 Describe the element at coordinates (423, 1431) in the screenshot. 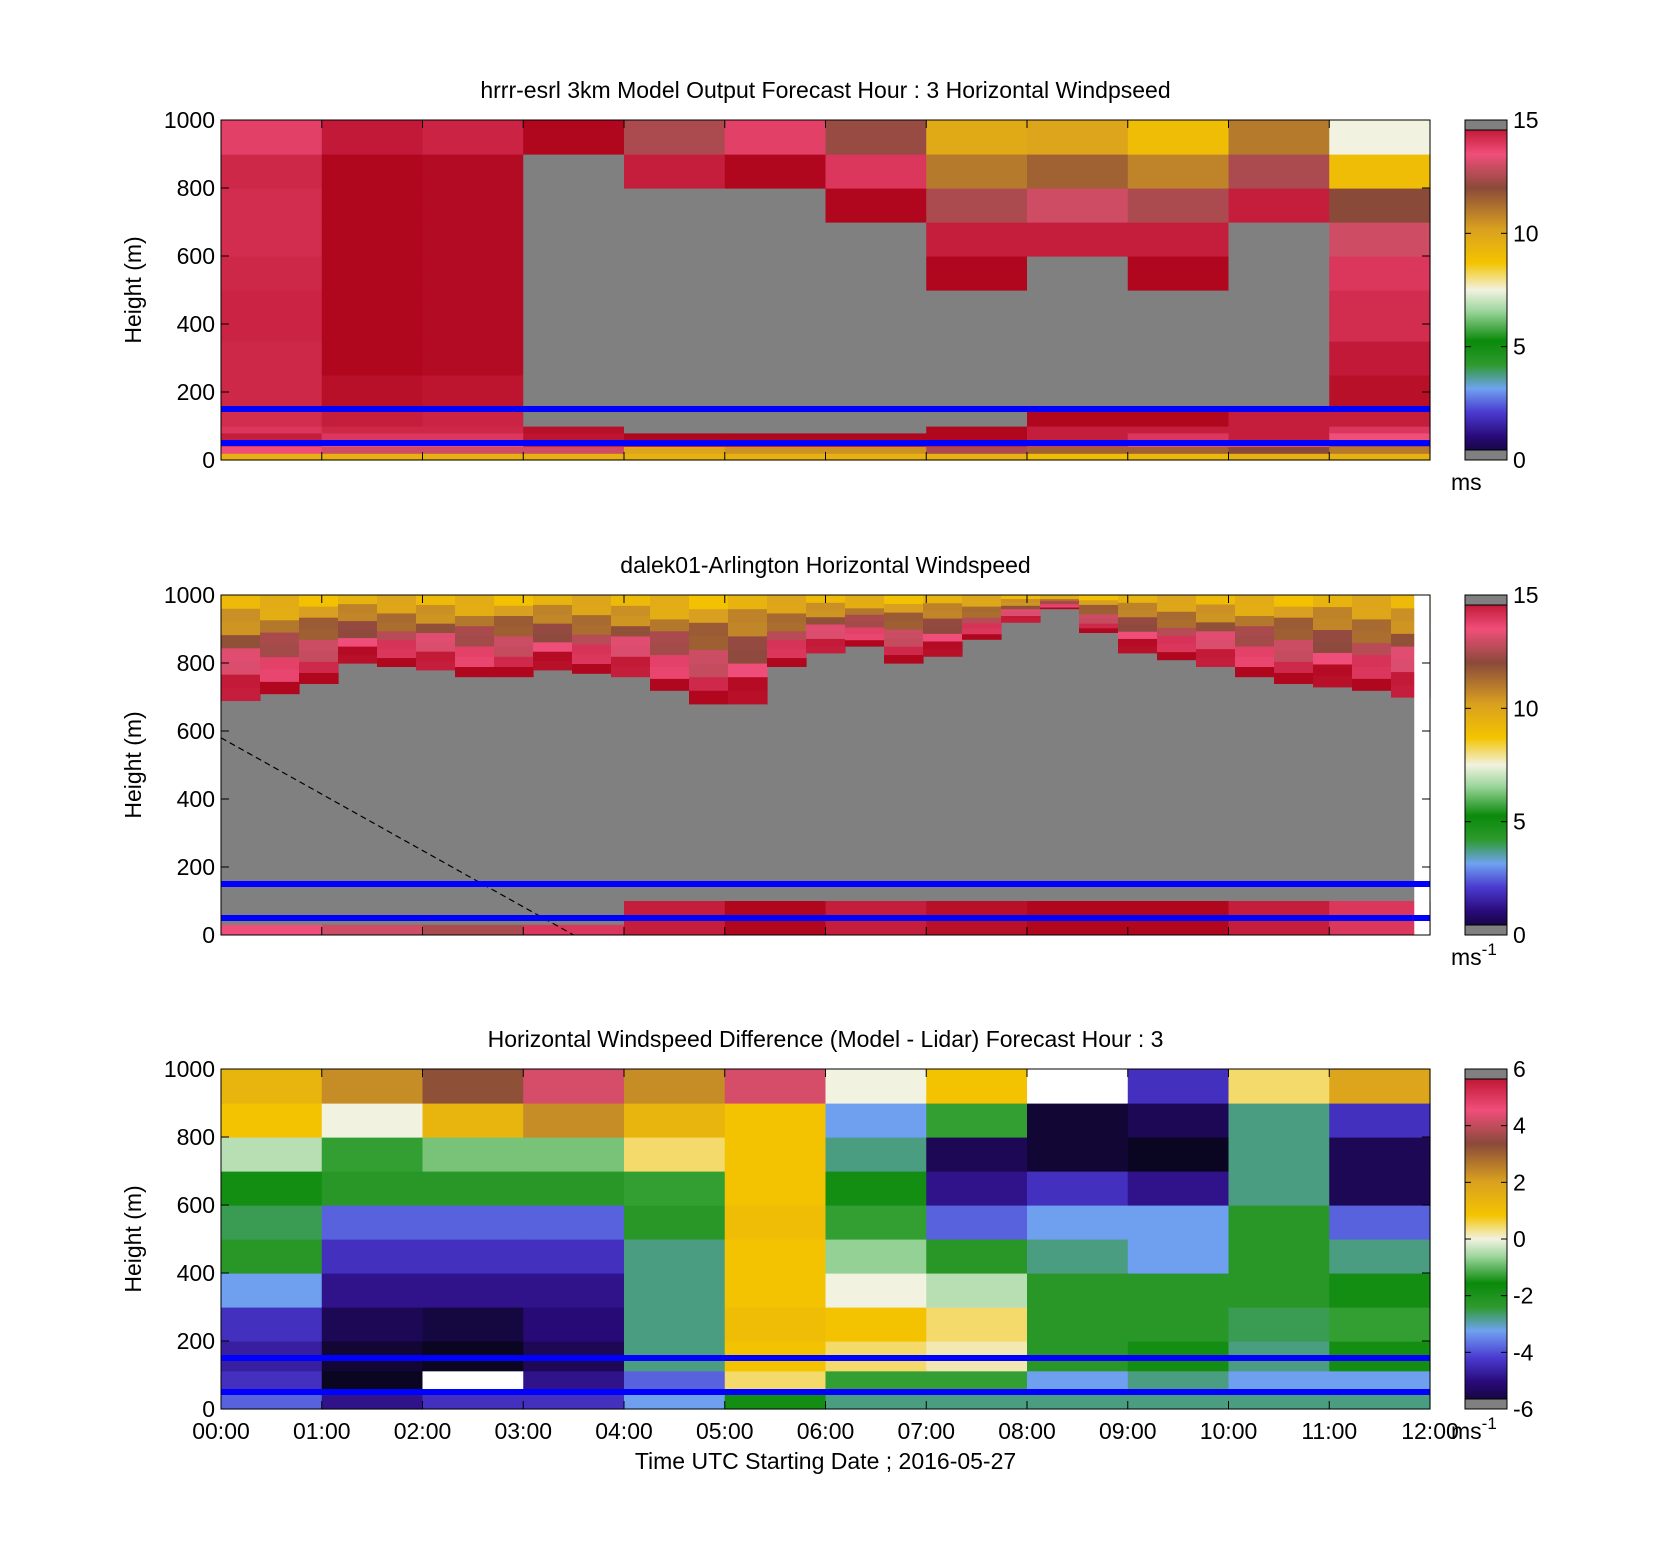

I see `x-tick-label: 02:00` at that location.